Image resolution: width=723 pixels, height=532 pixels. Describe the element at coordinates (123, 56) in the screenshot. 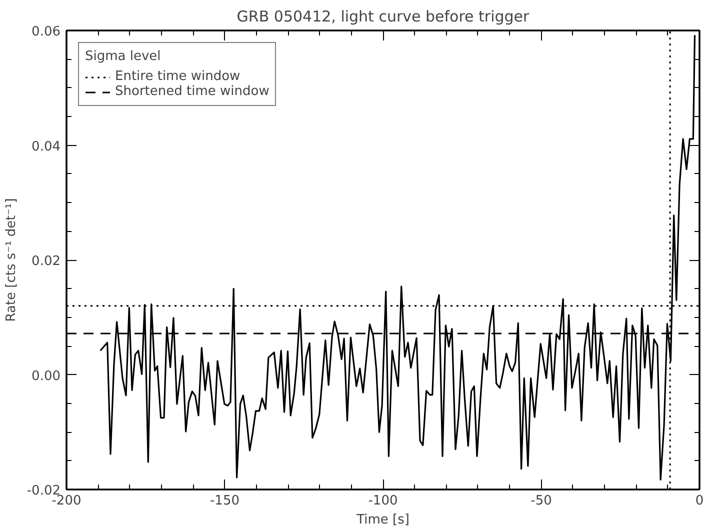

I see `legend-title: Sigma level` at that location.